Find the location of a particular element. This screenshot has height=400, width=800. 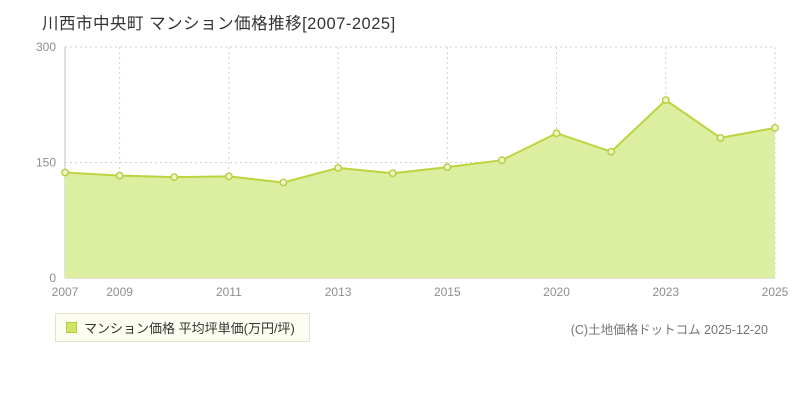

x-tick-label: 2011 is located at coordinates (229, 292).